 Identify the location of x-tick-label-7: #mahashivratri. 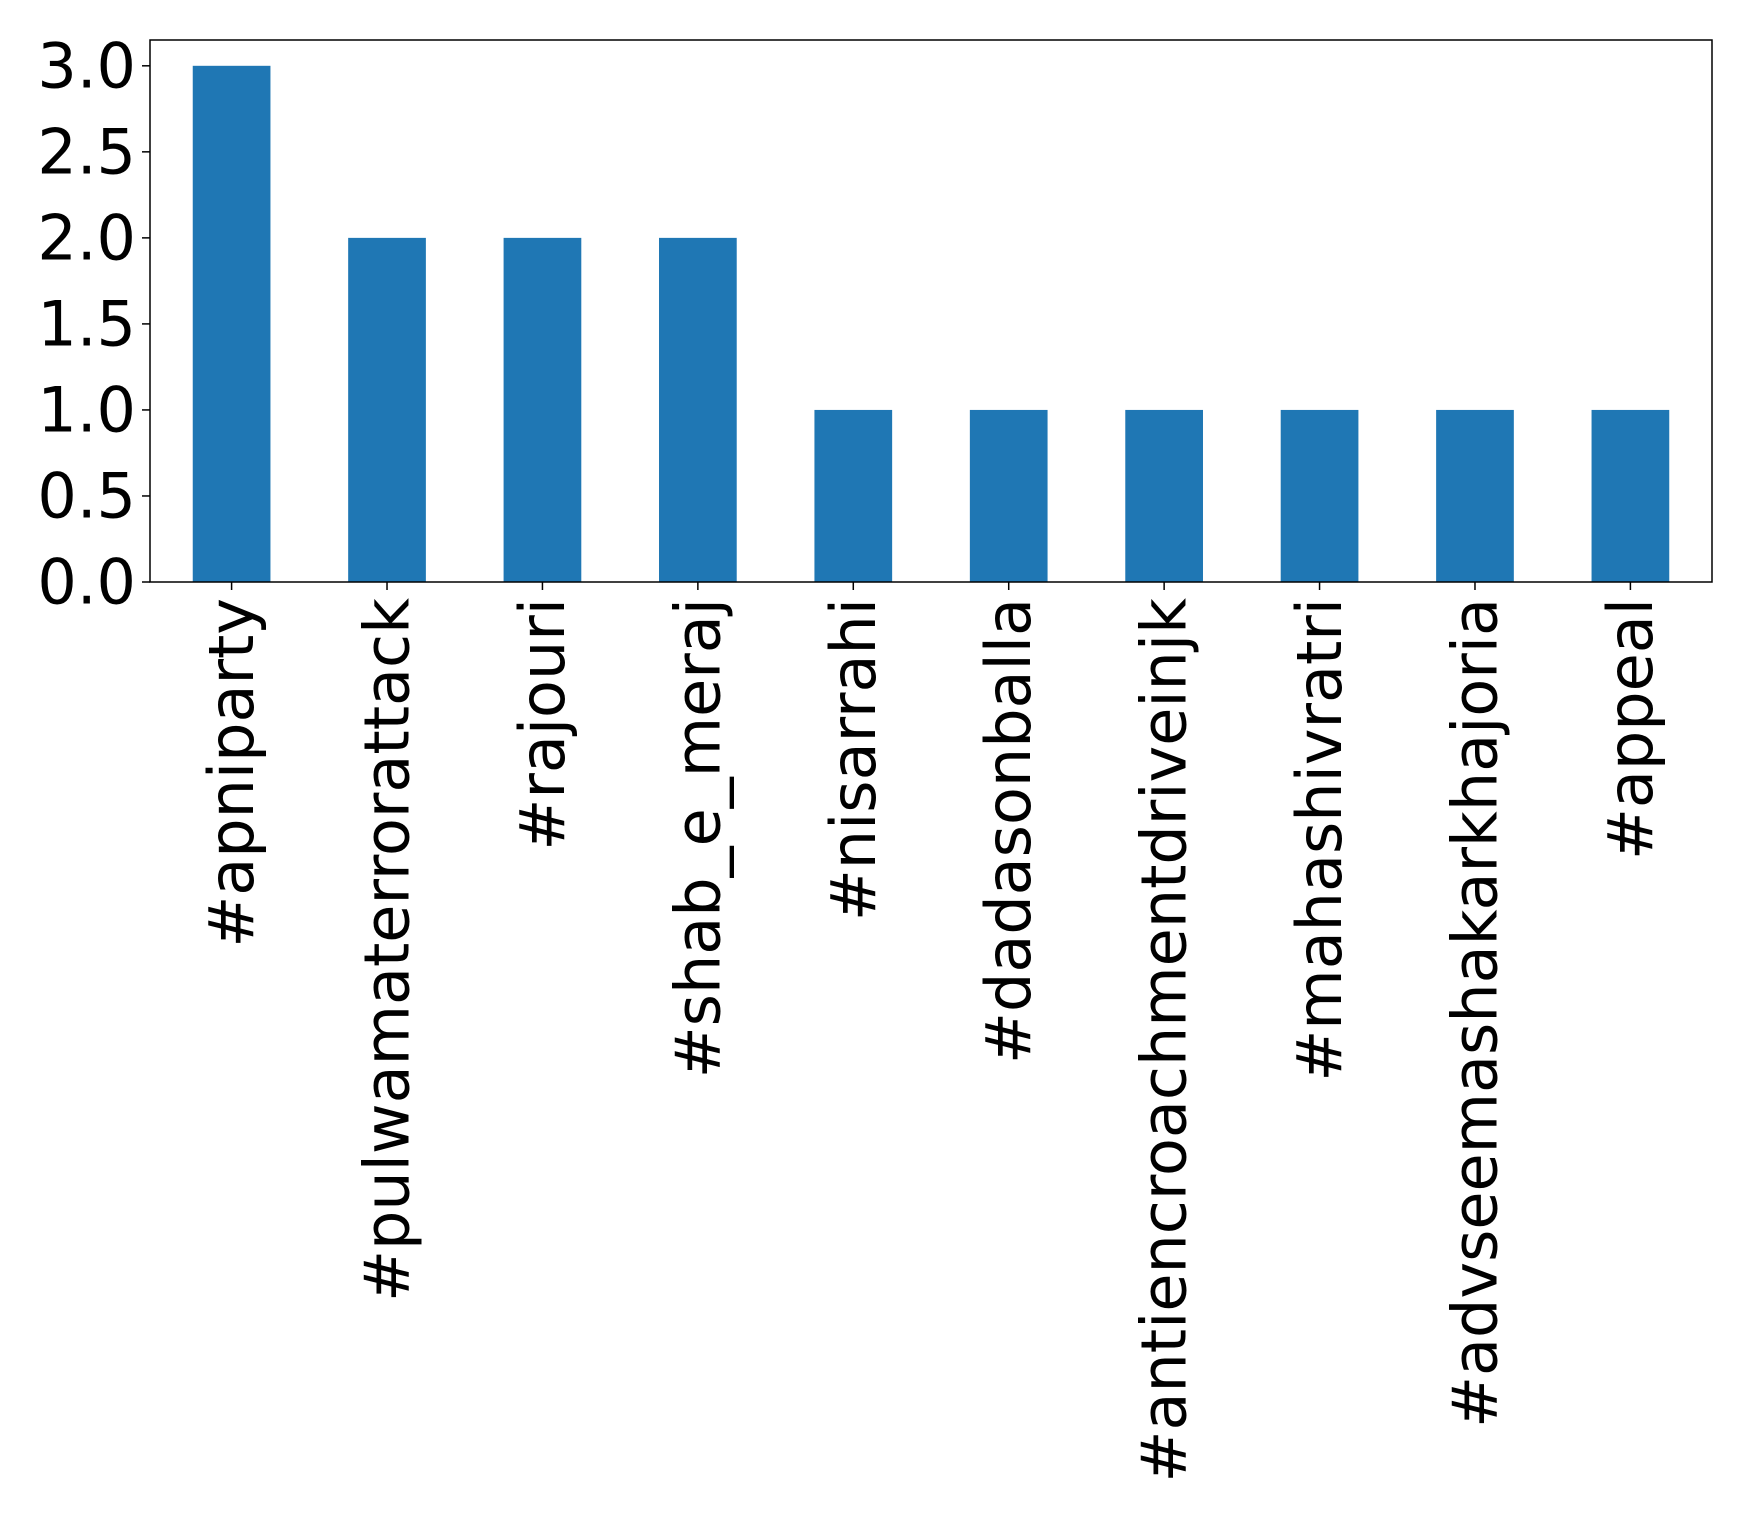
(1319, 840).